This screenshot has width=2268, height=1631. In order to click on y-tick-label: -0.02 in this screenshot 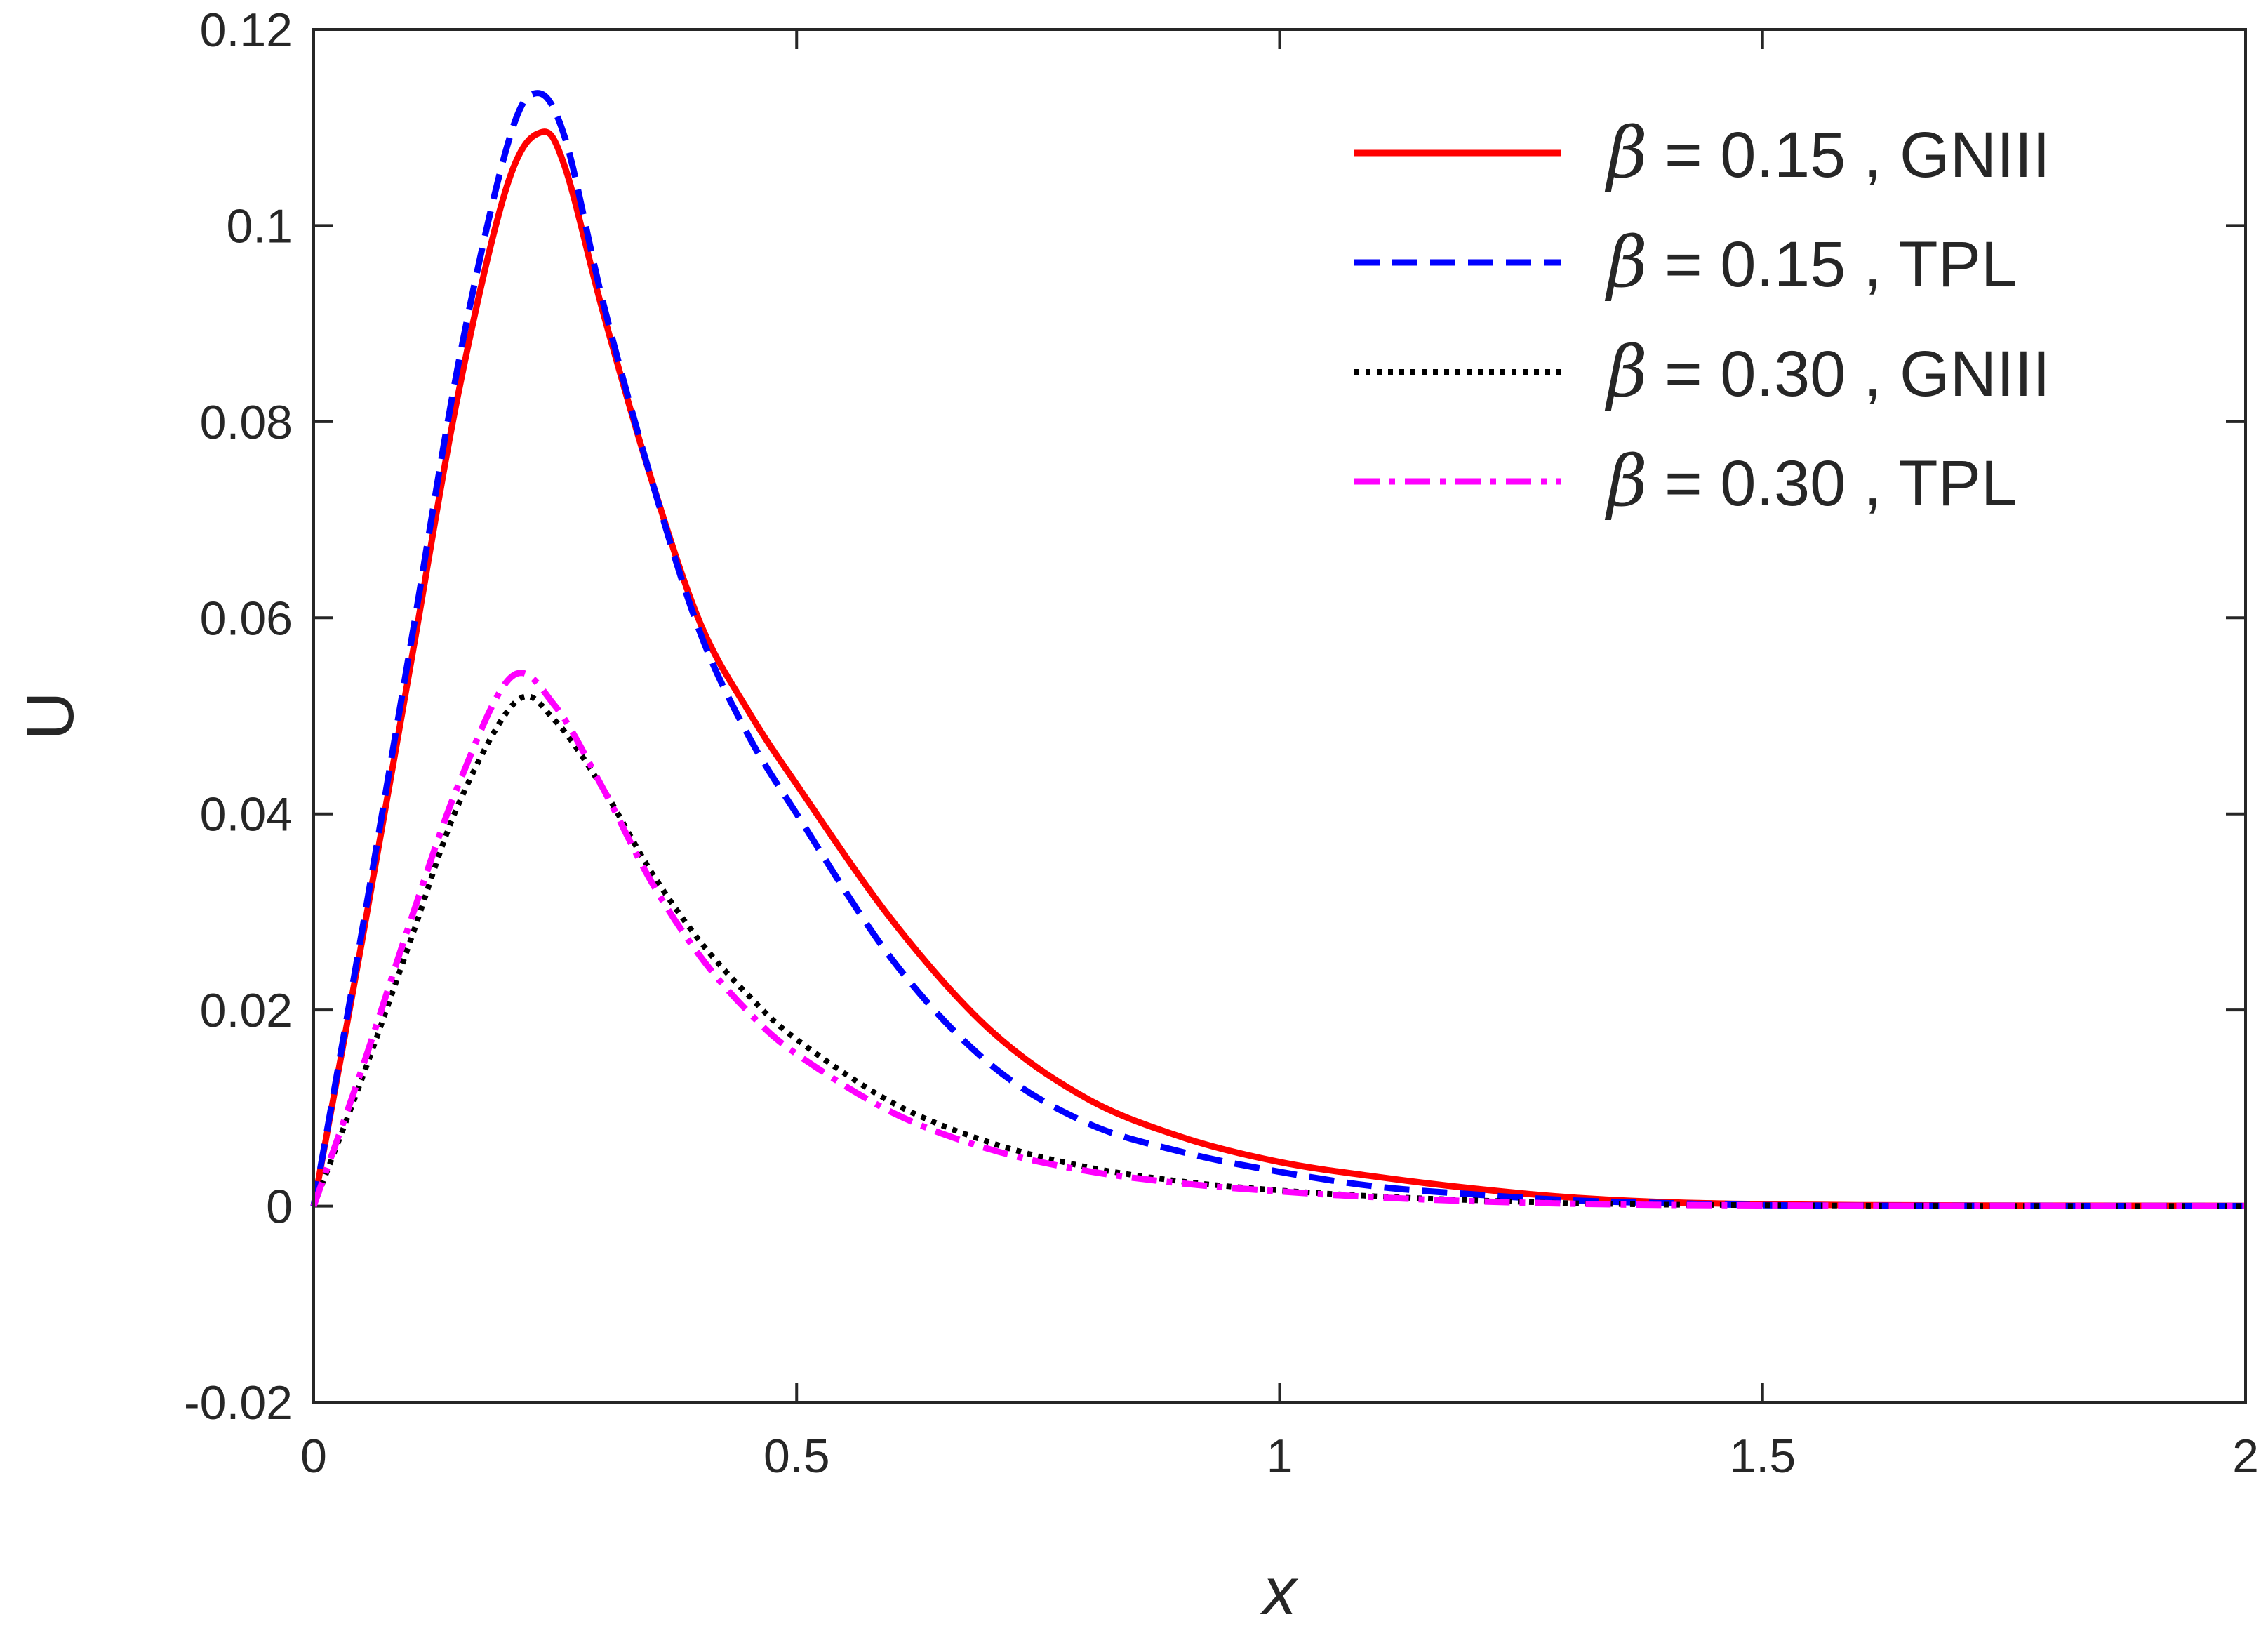, I will do `click(238, 1403)`.